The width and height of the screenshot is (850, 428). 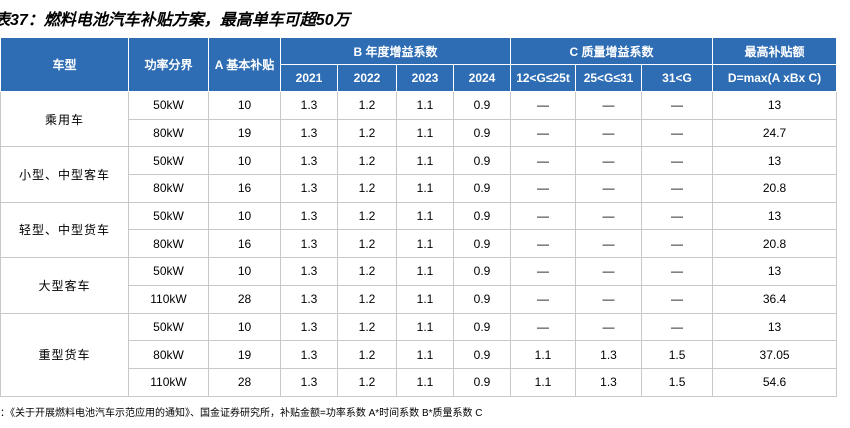 What do you see at coordinates (64, 230) in the screenshot?
I see `vehicle-type: 轻型、中型货车` at bounding box center [64, 230].